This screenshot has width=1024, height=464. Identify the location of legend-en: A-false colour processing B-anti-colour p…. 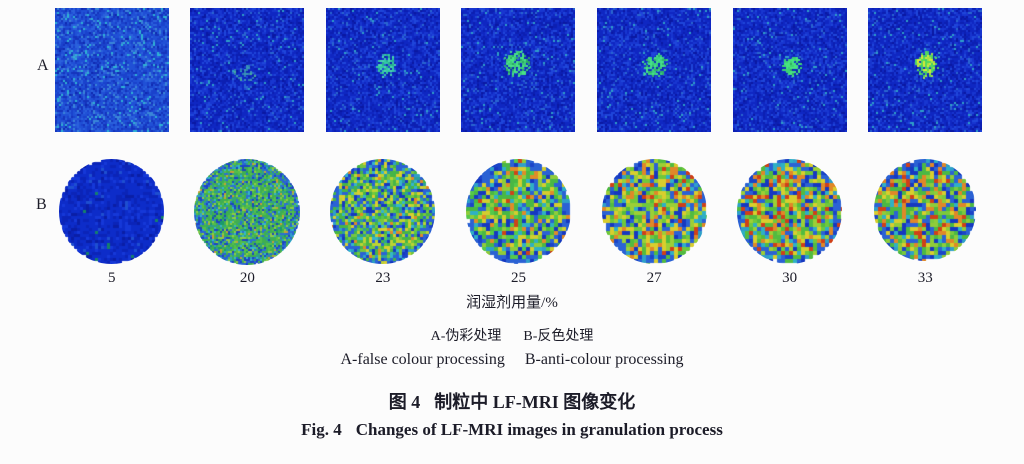
(512, 360).